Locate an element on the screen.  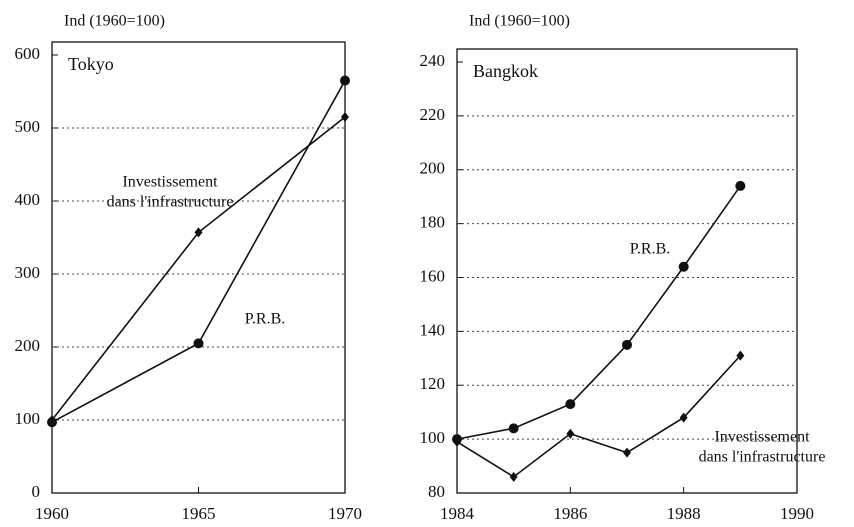
series-line is located at coordinates (598, 416).